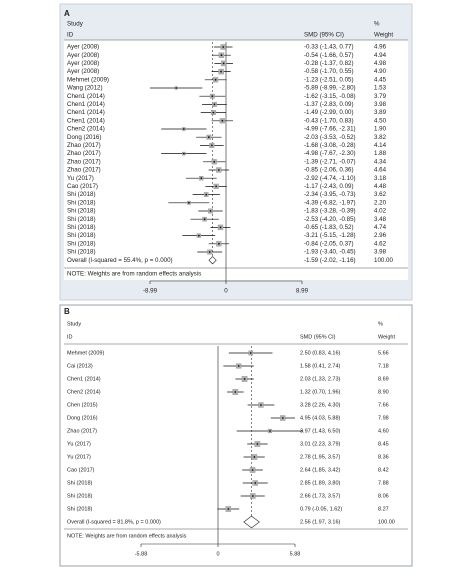 This screenshot has height=576, width=474. Describe the element at coordinates (329, 47) in the screenshot. I see `ci-label: -0.33 (-1.43, 0.77)` at that location.